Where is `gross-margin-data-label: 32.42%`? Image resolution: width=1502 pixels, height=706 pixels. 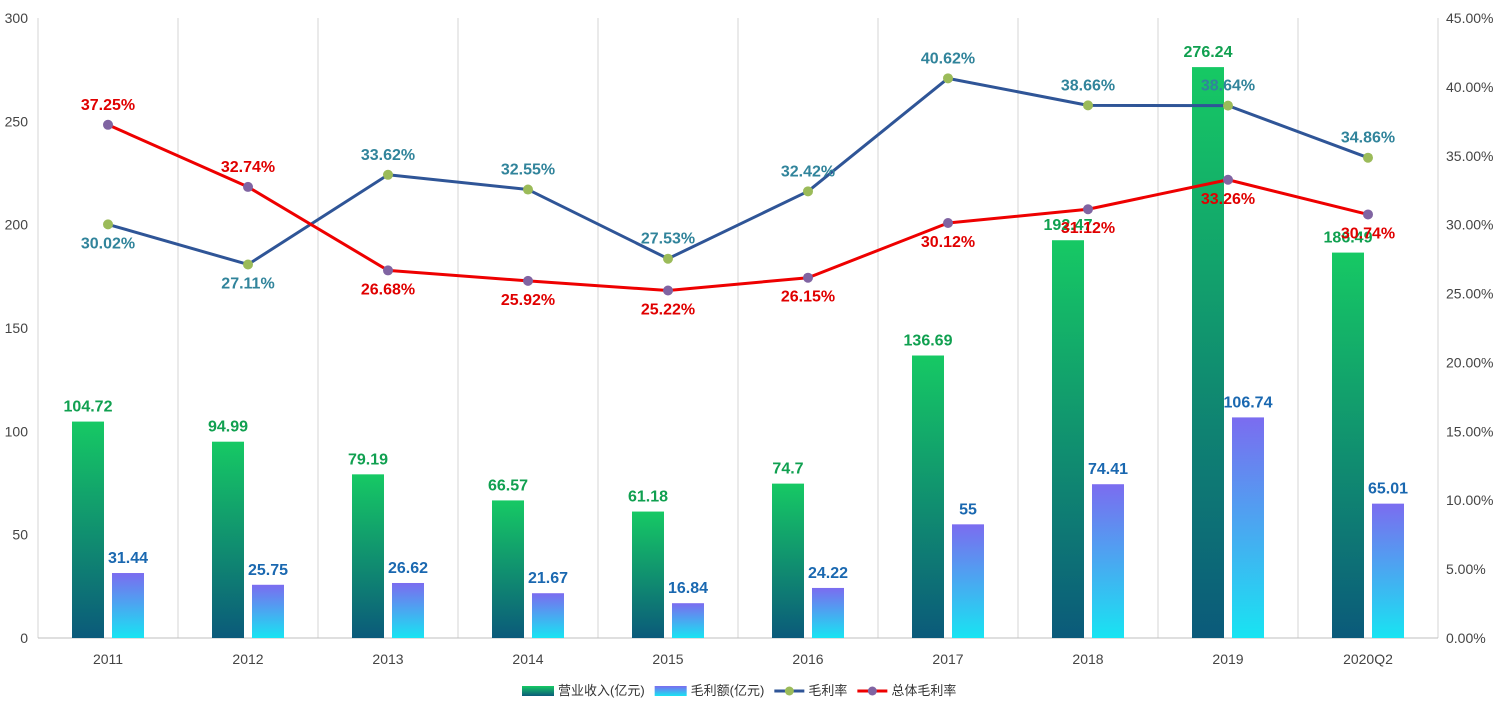
gross-margin-data-label: 32.42% is located at coordinates (808, 171).